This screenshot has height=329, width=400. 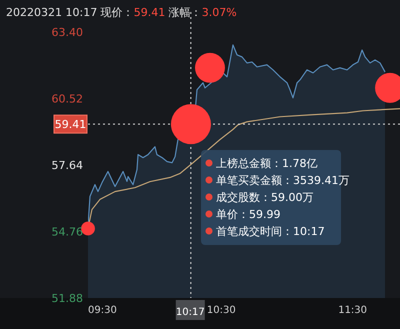 What do you see at coordinates (353, 310) in the screenshot?
I see `x-tick-label: 11:30` at bounding box center [353, 310].